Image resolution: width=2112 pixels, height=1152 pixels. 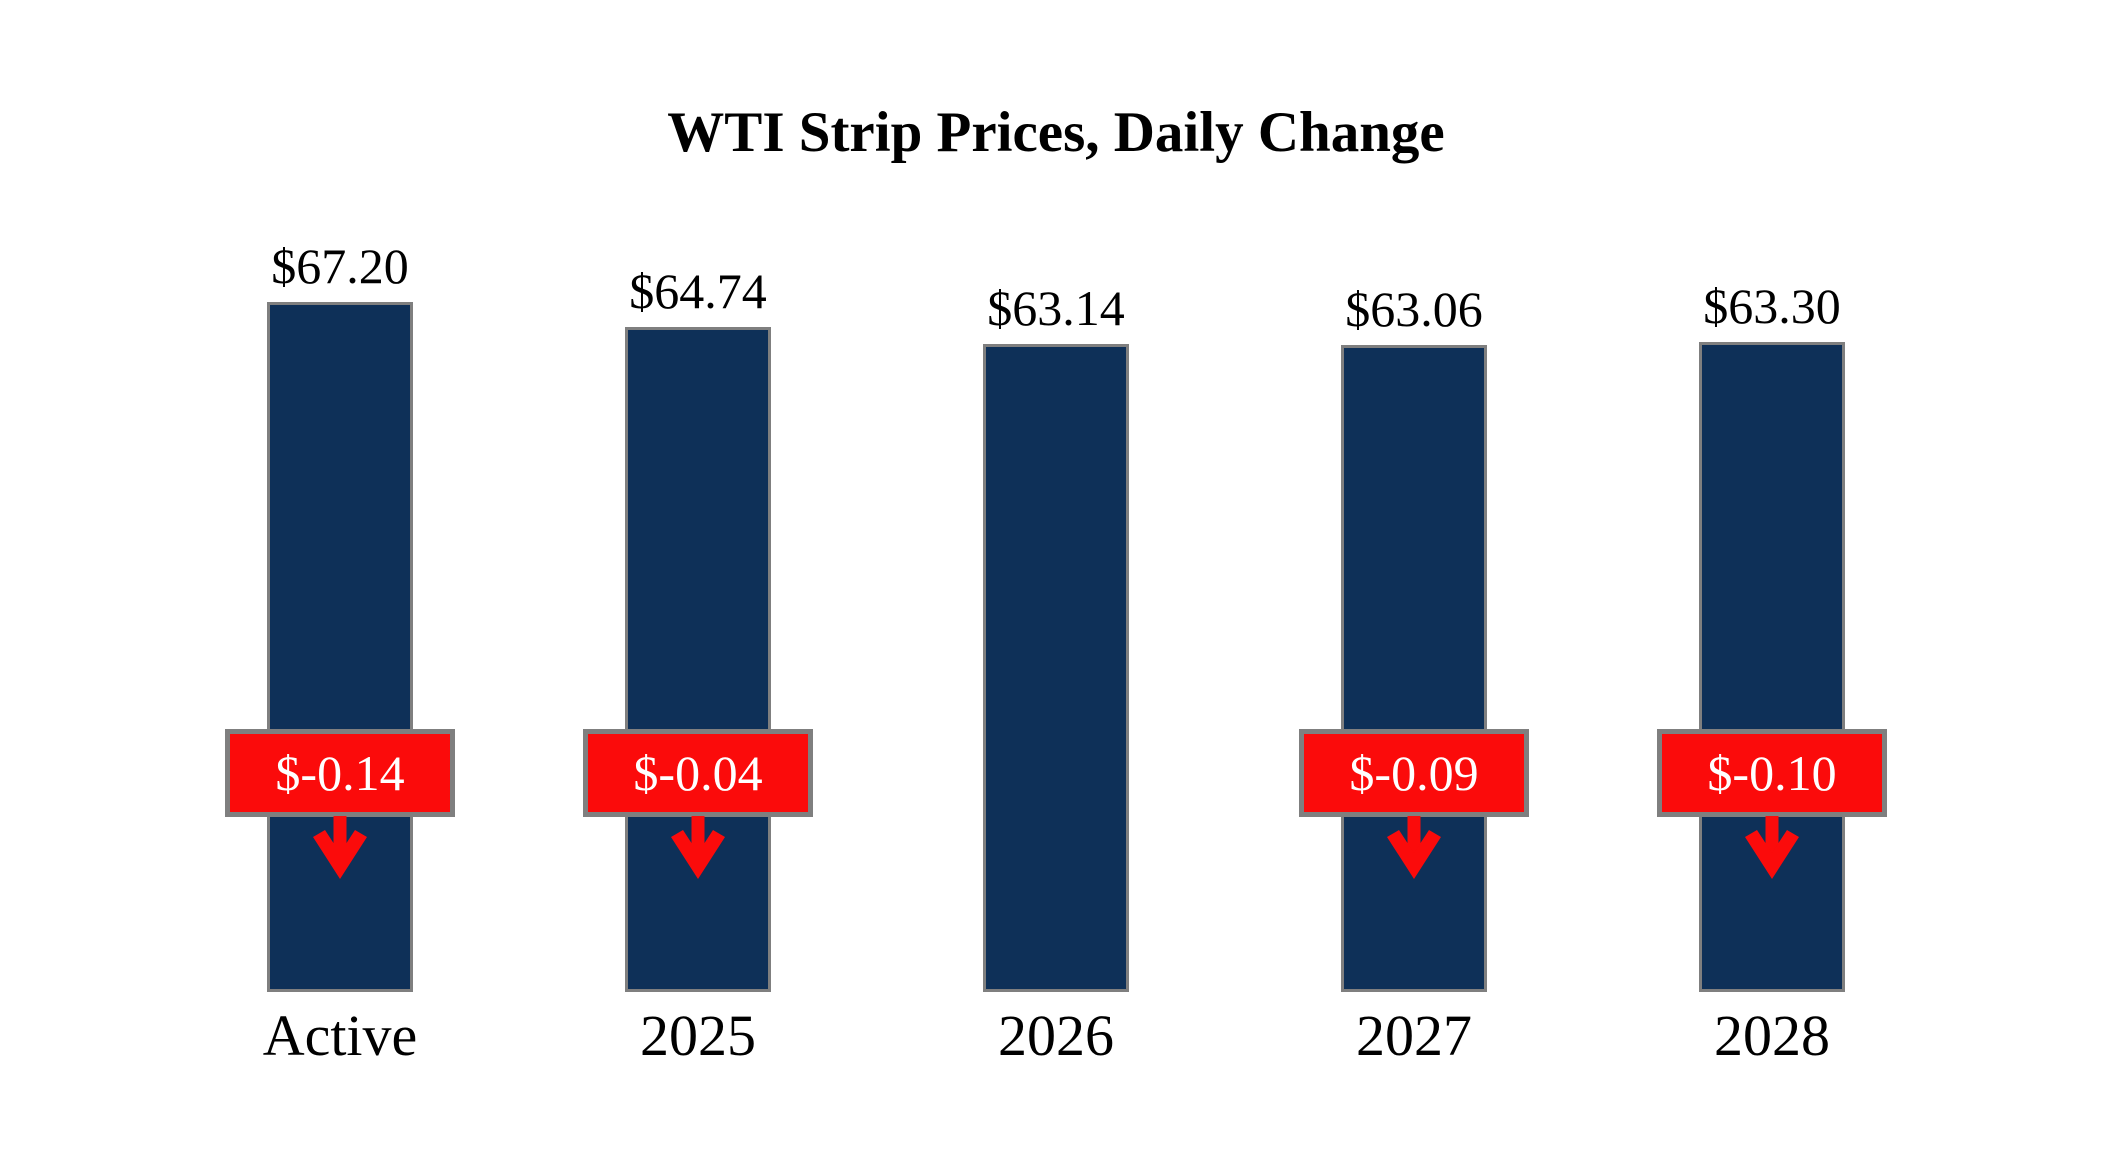 What do you see at coordinates (340, 647) in the screenshot?
I see `bar-active` at bounding box center [340, 647].